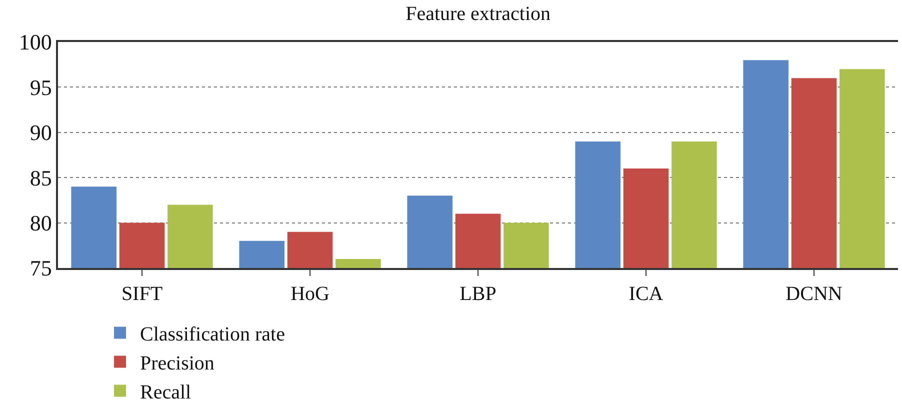  I want to click on y-tick-label: 85, so click(41, 177).